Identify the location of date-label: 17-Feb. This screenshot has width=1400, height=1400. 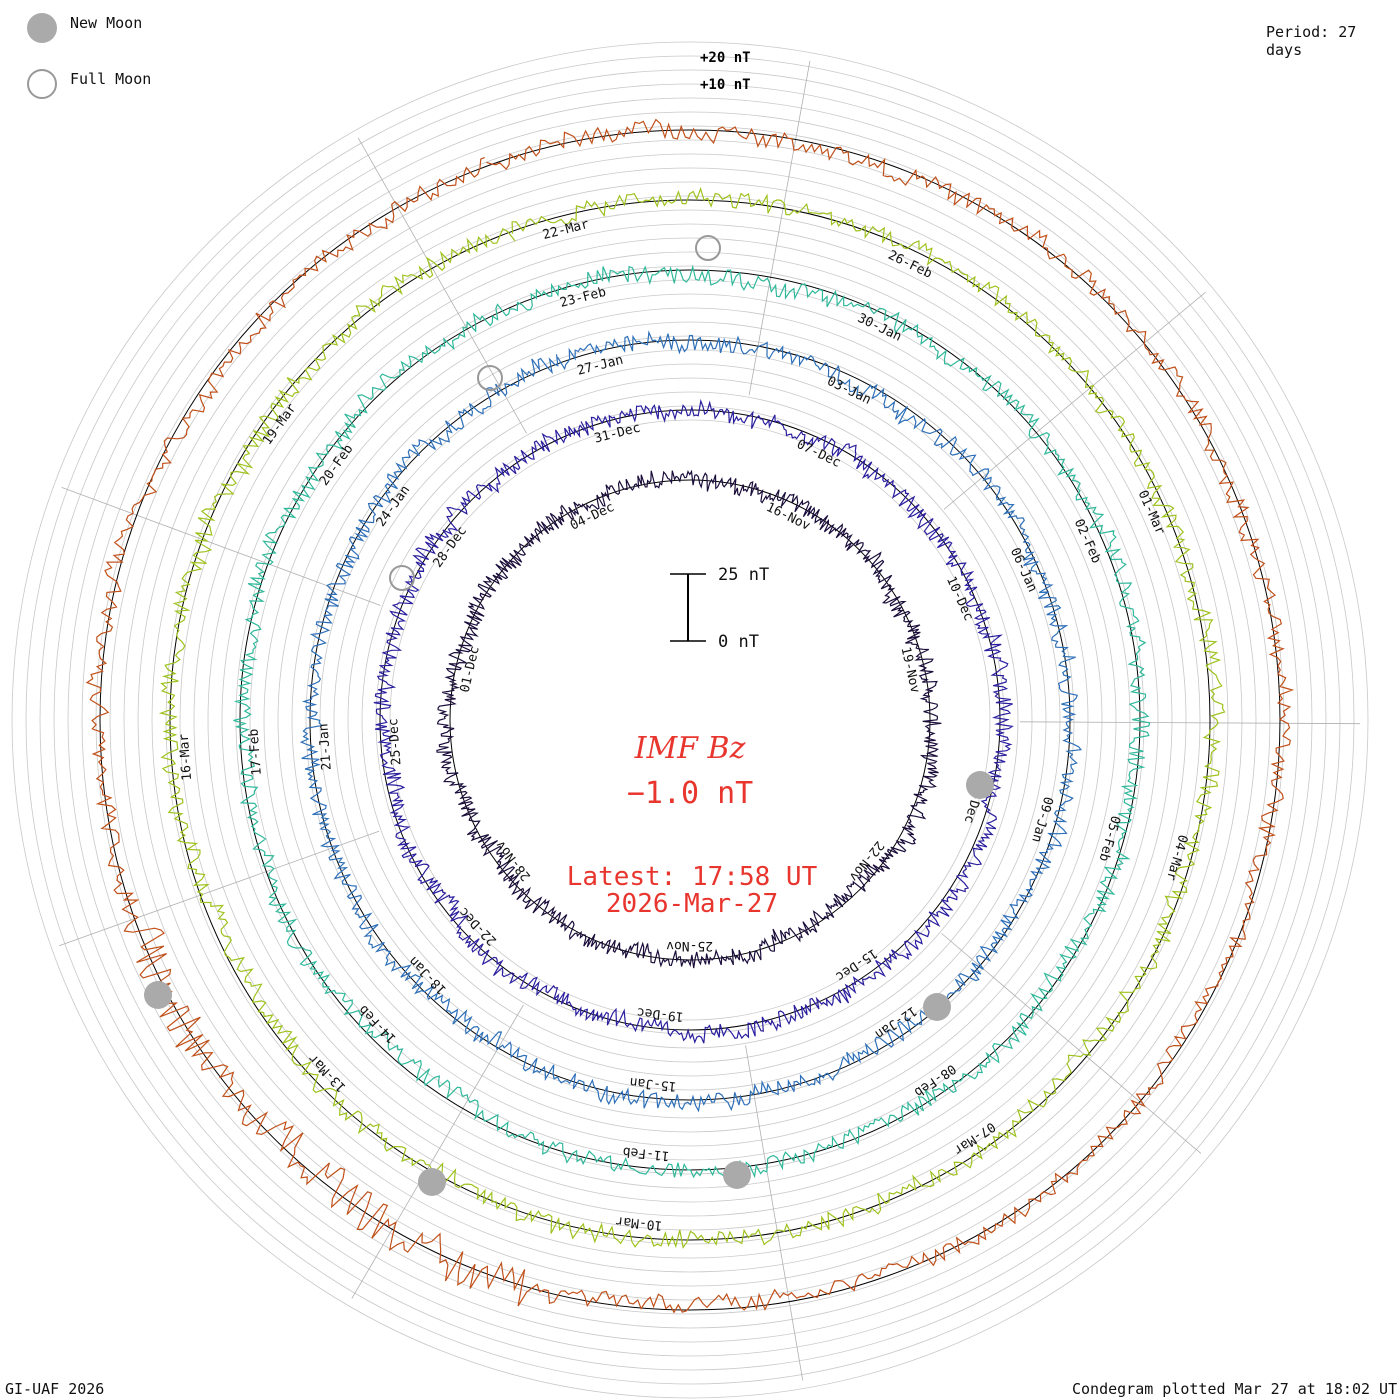
(255, 752).